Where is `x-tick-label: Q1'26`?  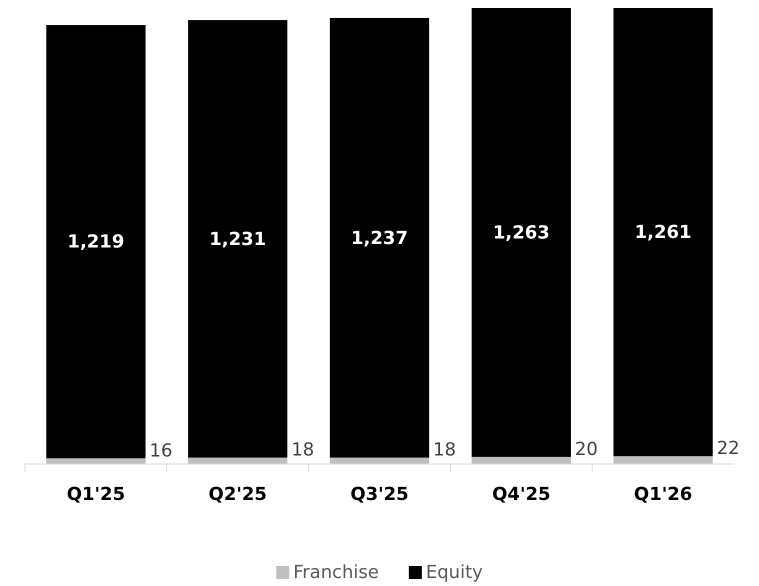
x-tick-label: Q1'26 is located at coordinates (663, 495).